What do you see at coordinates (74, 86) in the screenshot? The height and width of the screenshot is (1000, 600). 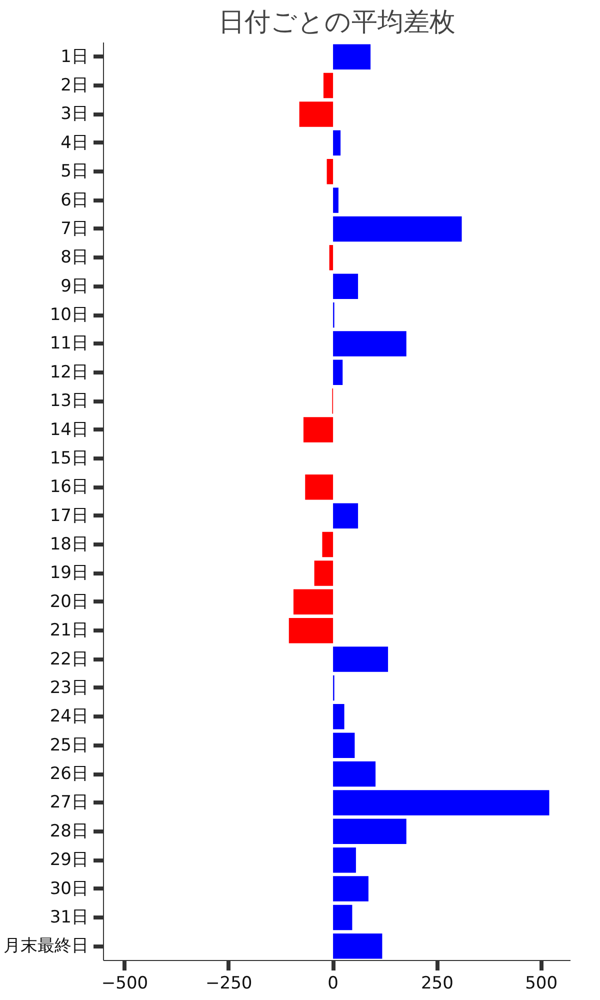 I see `y-tick-label: 2日` at bounding box center [74, 86].